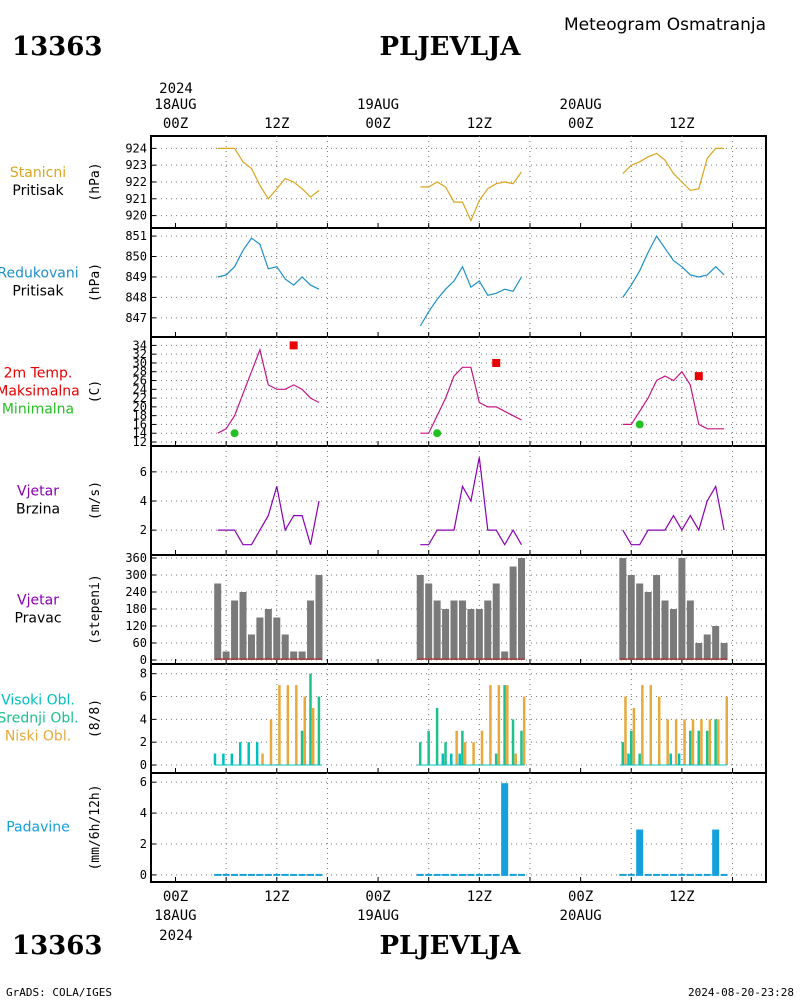 The image size is (800, 1000). Describe the element at coordinates (38, 374) in the screenshot. I see `panel-label: 2m Temp.` at that location.